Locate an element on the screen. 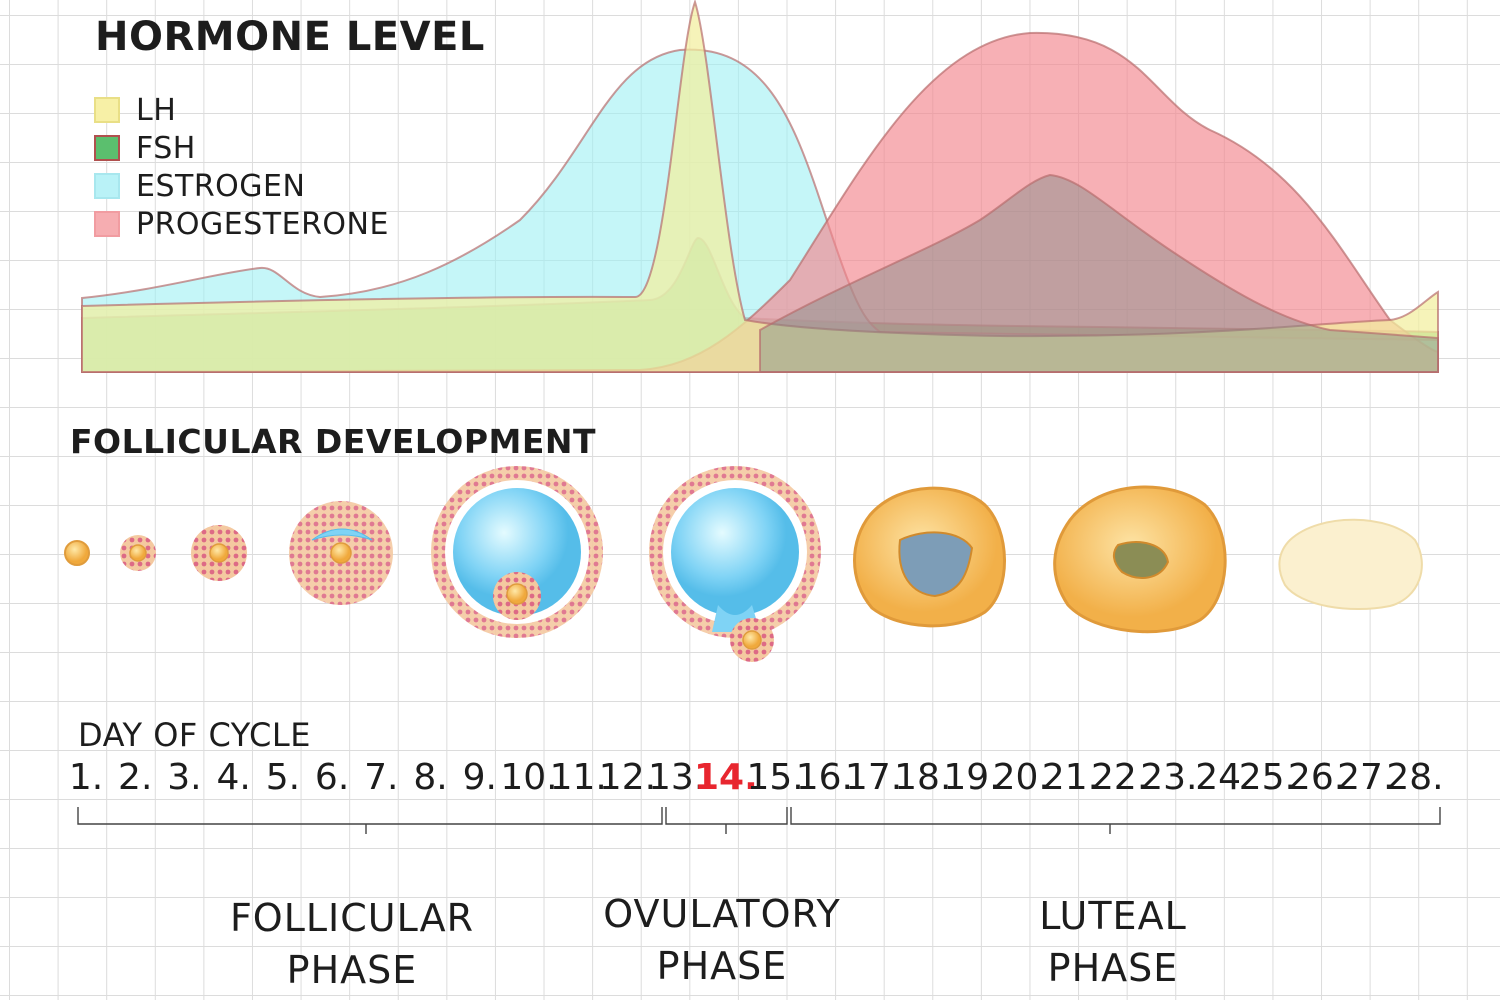 This screenshot has height=1000, width=1500. follicular-phase-line1: FOLLICULAR is located at coordinates (352, 918).